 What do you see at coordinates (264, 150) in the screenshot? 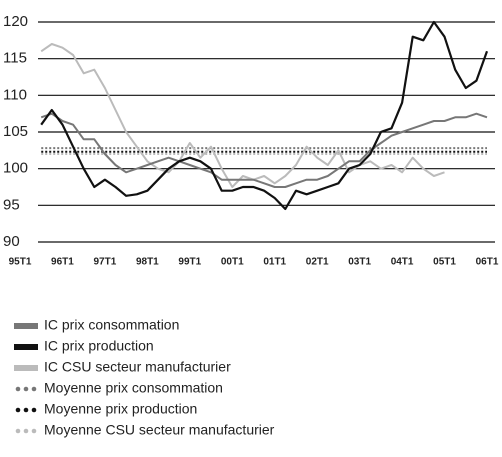
I see `series-line` at bounding box center [264, 150].